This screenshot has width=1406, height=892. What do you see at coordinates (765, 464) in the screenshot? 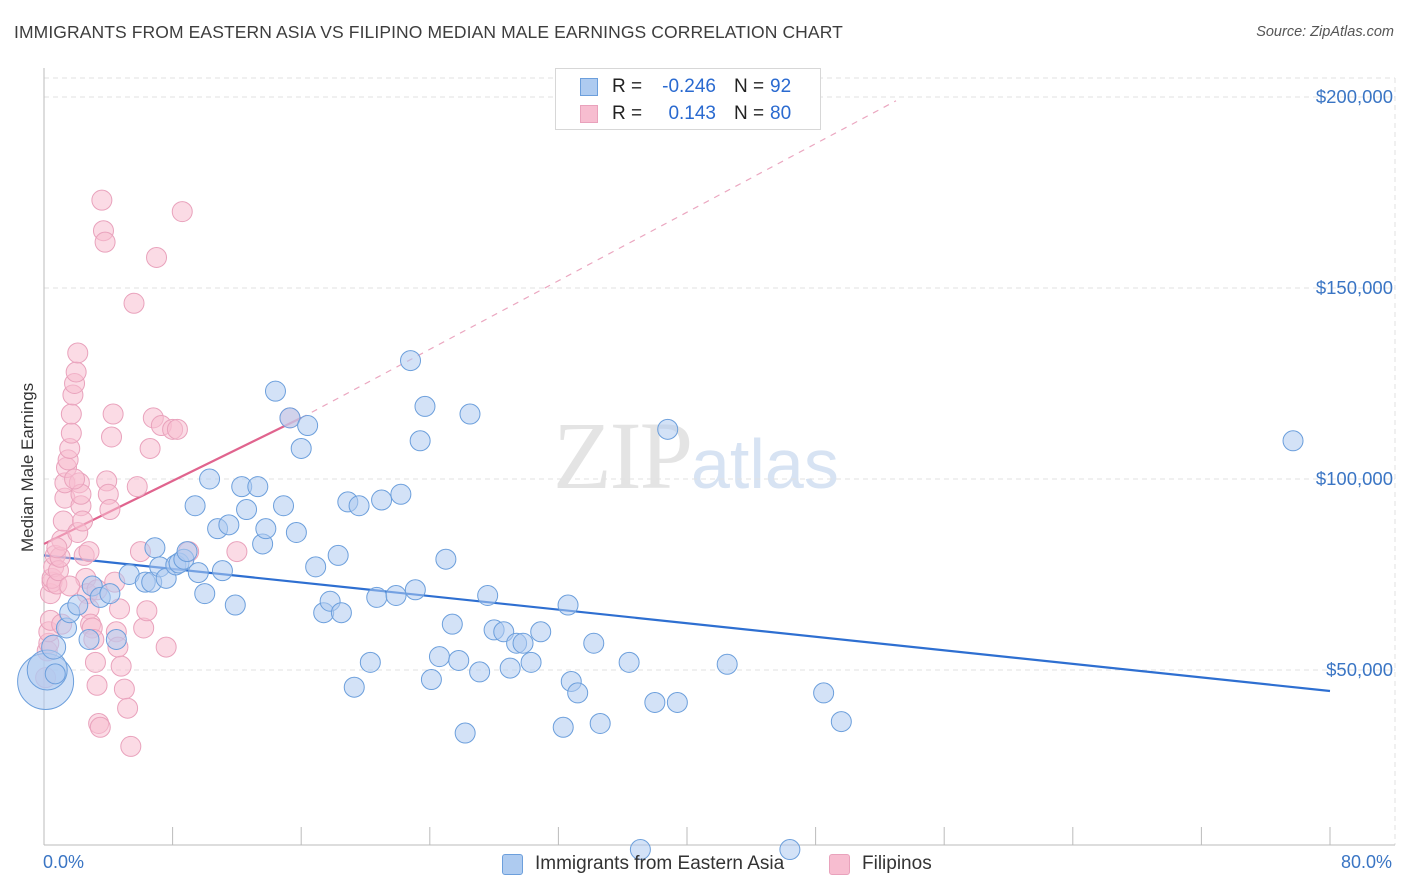
I see `watermark-atlas: atlas` at bounding box center [765, 464].